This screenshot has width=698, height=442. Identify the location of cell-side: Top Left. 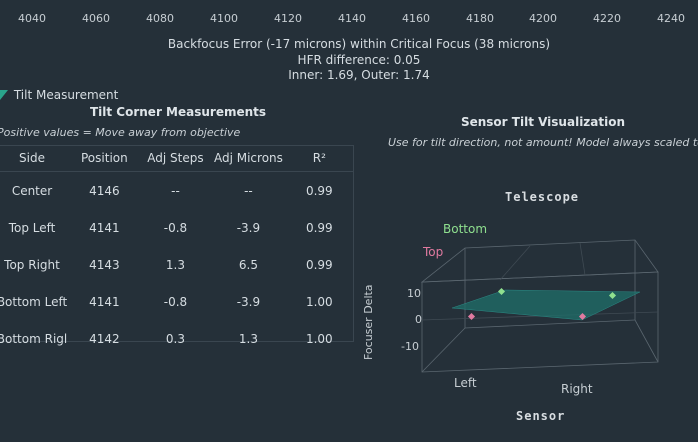
(32, 227).